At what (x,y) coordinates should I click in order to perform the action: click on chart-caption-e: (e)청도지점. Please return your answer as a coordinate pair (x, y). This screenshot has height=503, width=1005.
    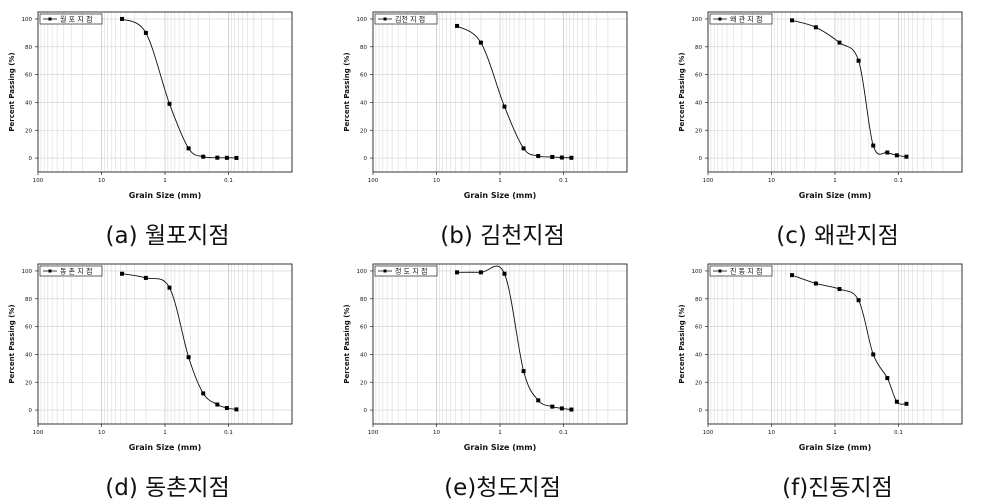
    Looking at the image, I should click on (502, 488).